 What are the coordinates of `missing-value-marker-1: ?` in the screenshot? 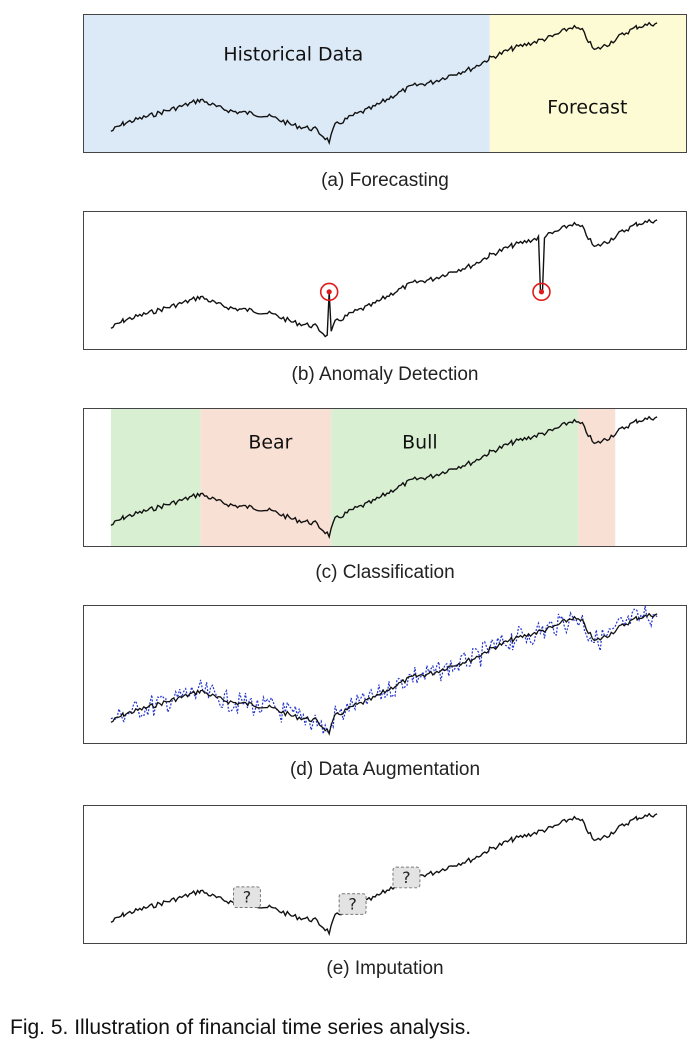 It's located at (247, 897).